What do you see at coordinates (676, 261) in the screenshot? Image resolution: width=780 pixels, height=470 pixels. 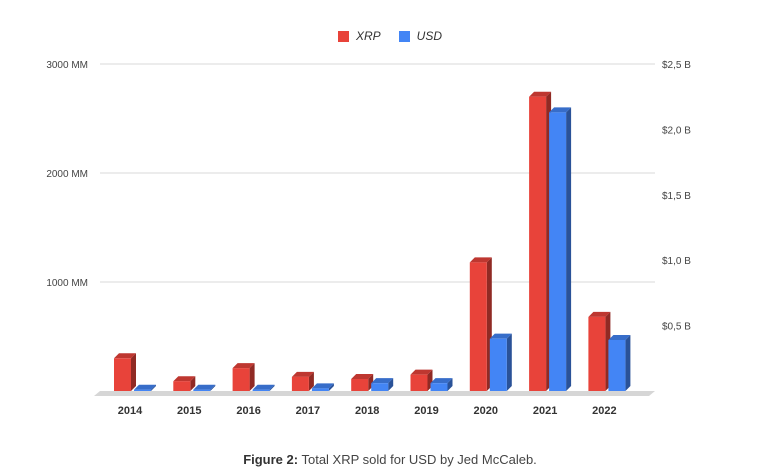 I see `y-right-tick-label: $1,0 B` at bounding box center [676, 261].